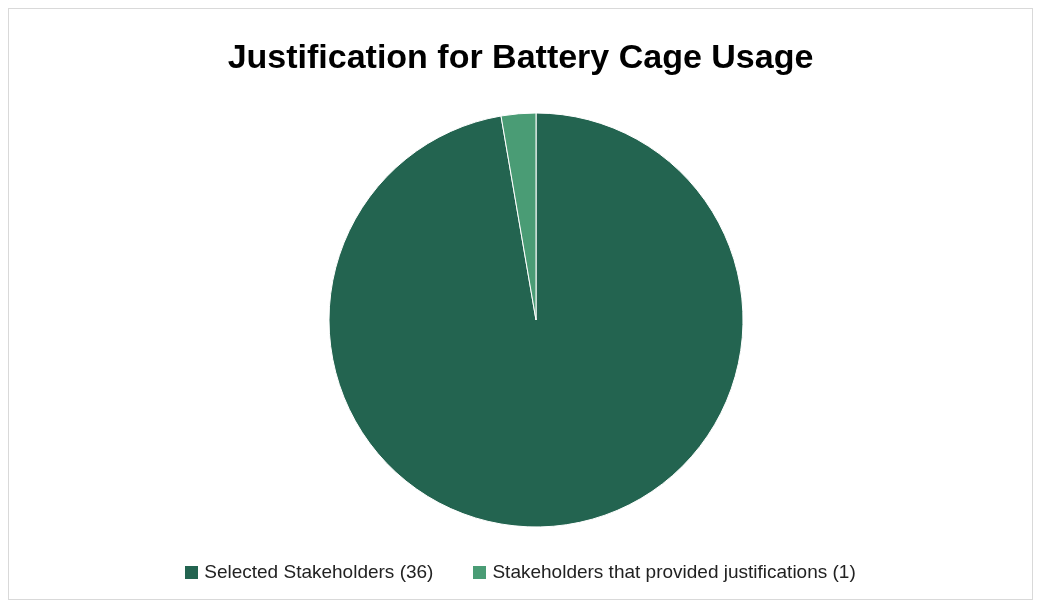 The width and height of the screenshot is (1039, 605). What do you see at coordinates (674, 572) in the screenshot?
I see `legend-label: Stakeholders that provided justifications (1)` at bounding box center [674, 572].